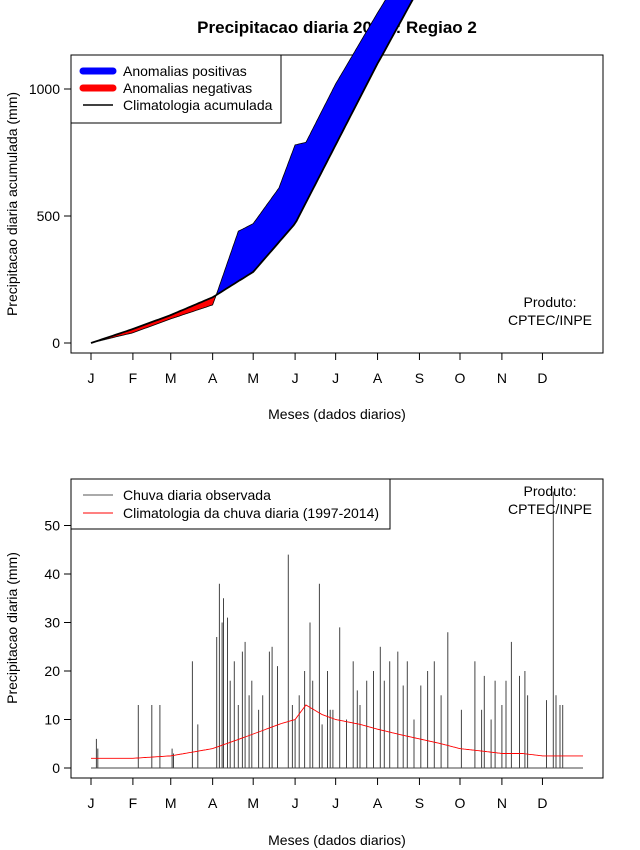  I want to click on bottom-annotation-line2: CPTEC/INPE, so click(550, 509).